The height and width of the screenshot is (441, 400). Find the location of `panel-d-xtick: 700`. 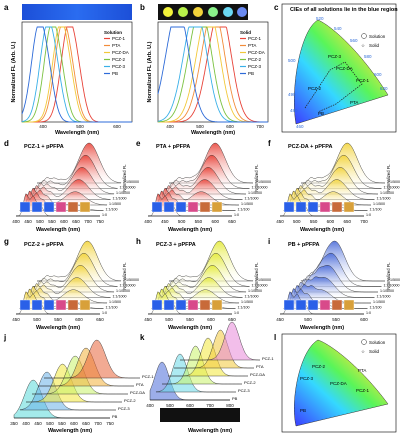

panel-d-xtick: 700 is located at coordinates (88, 221).